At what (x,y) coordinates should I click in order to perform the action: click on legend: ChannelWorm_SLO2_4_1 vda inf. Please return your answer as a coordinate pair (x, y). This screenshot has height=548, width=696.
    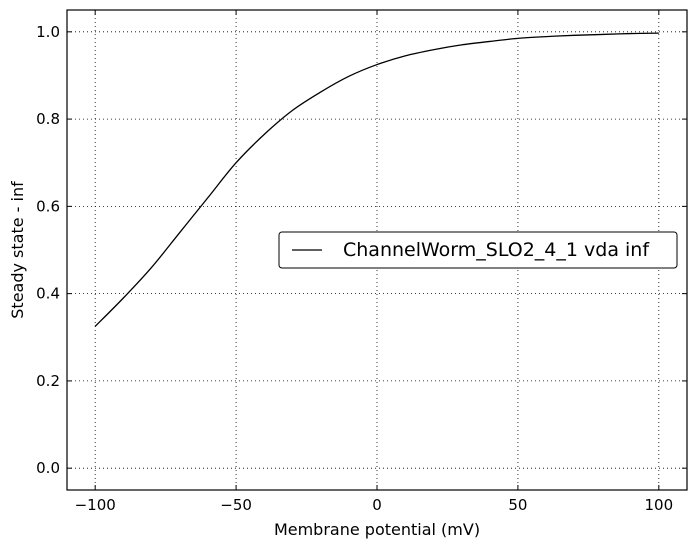
    Looking at the image, I should click on (478, 250).